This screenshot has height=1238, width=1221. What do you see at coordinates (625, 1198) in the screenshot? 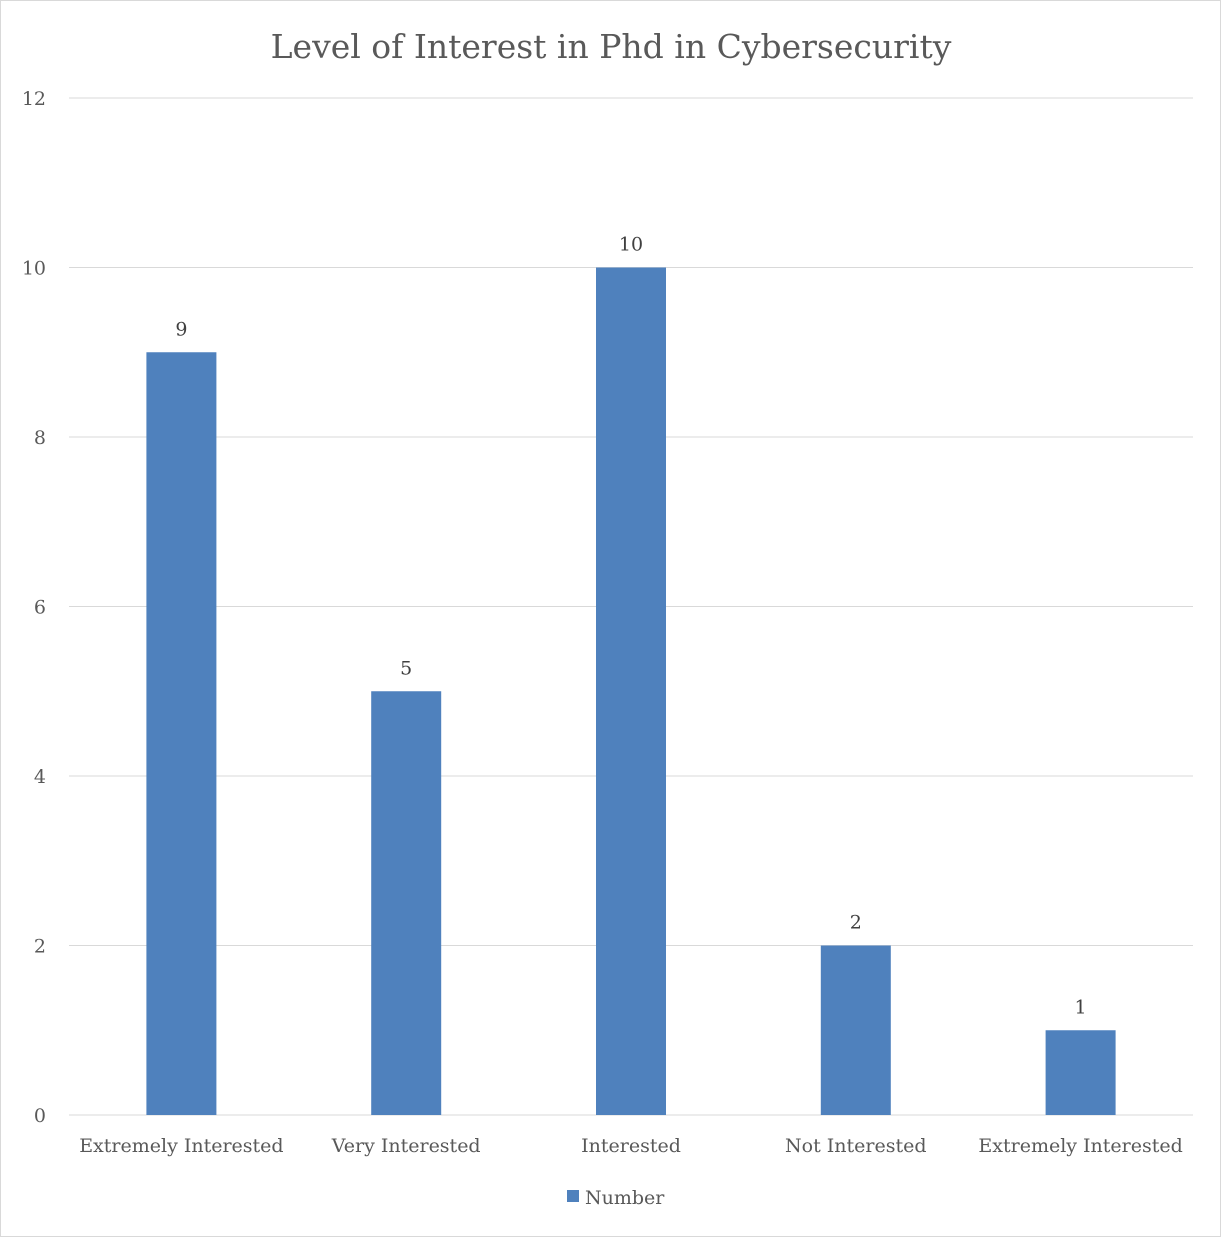
I see `legend-label: Number` at bounding box center [625, 1198].